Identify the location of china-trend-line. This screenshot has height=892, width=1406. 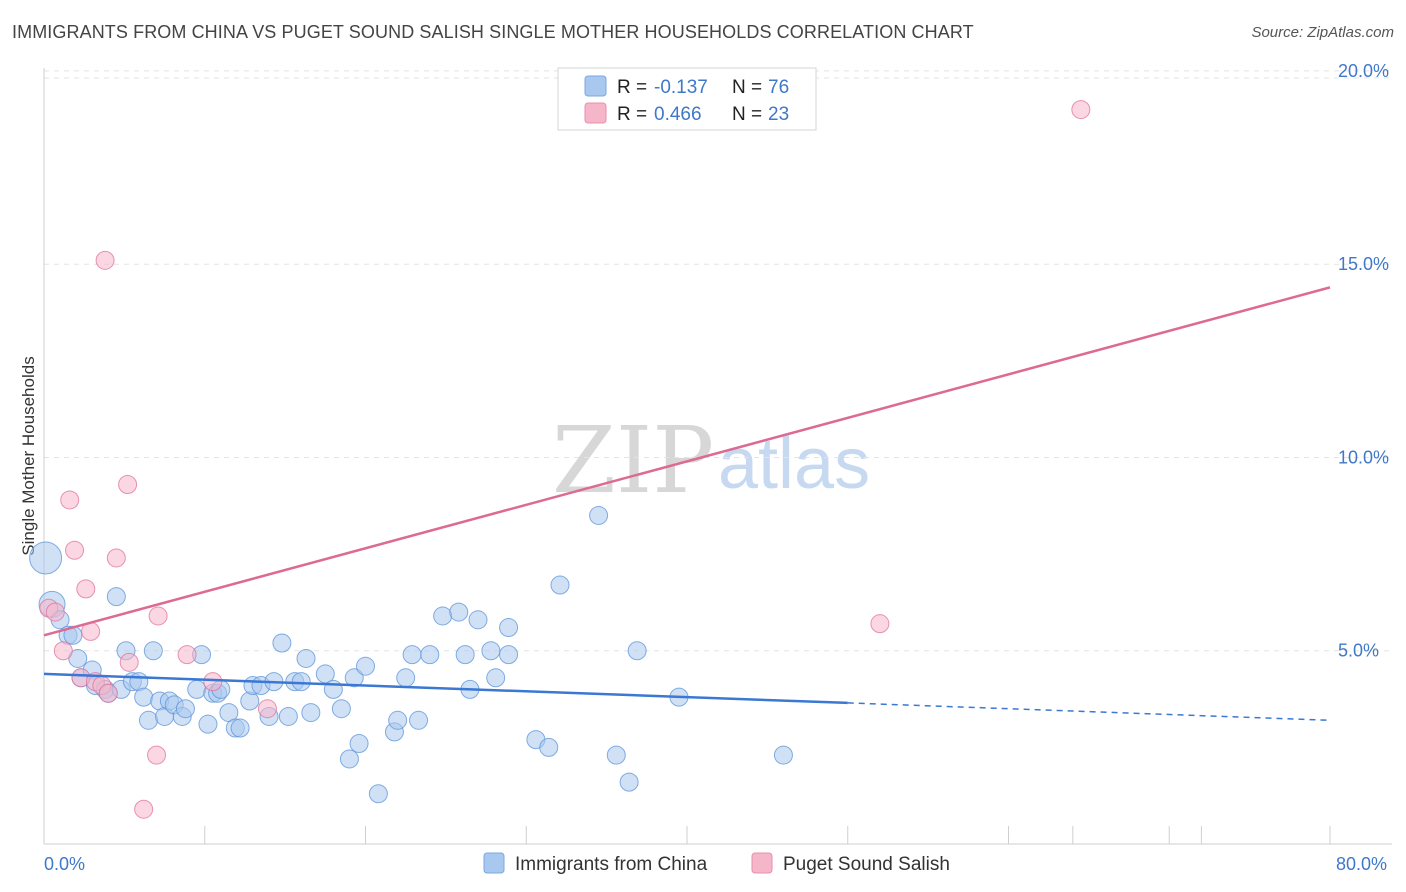
(445, 688).